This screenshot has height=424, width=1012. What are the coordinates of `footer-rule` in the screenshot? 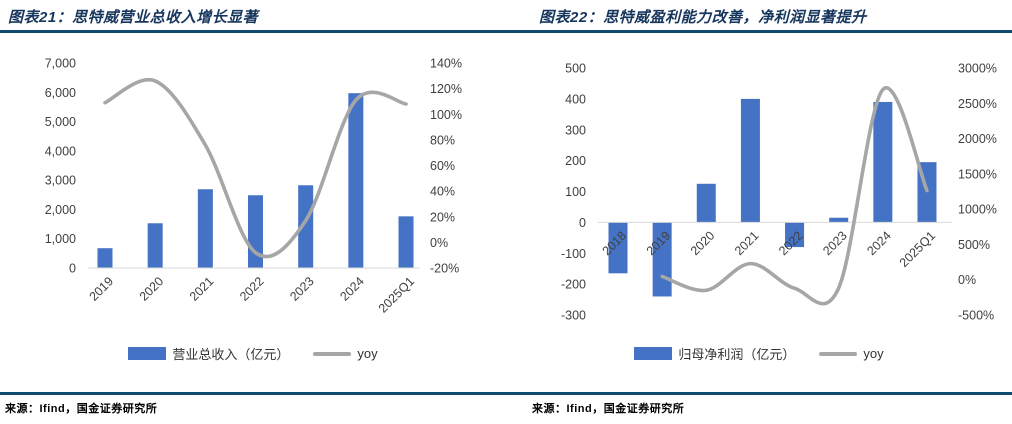 It's located at (506, 393).